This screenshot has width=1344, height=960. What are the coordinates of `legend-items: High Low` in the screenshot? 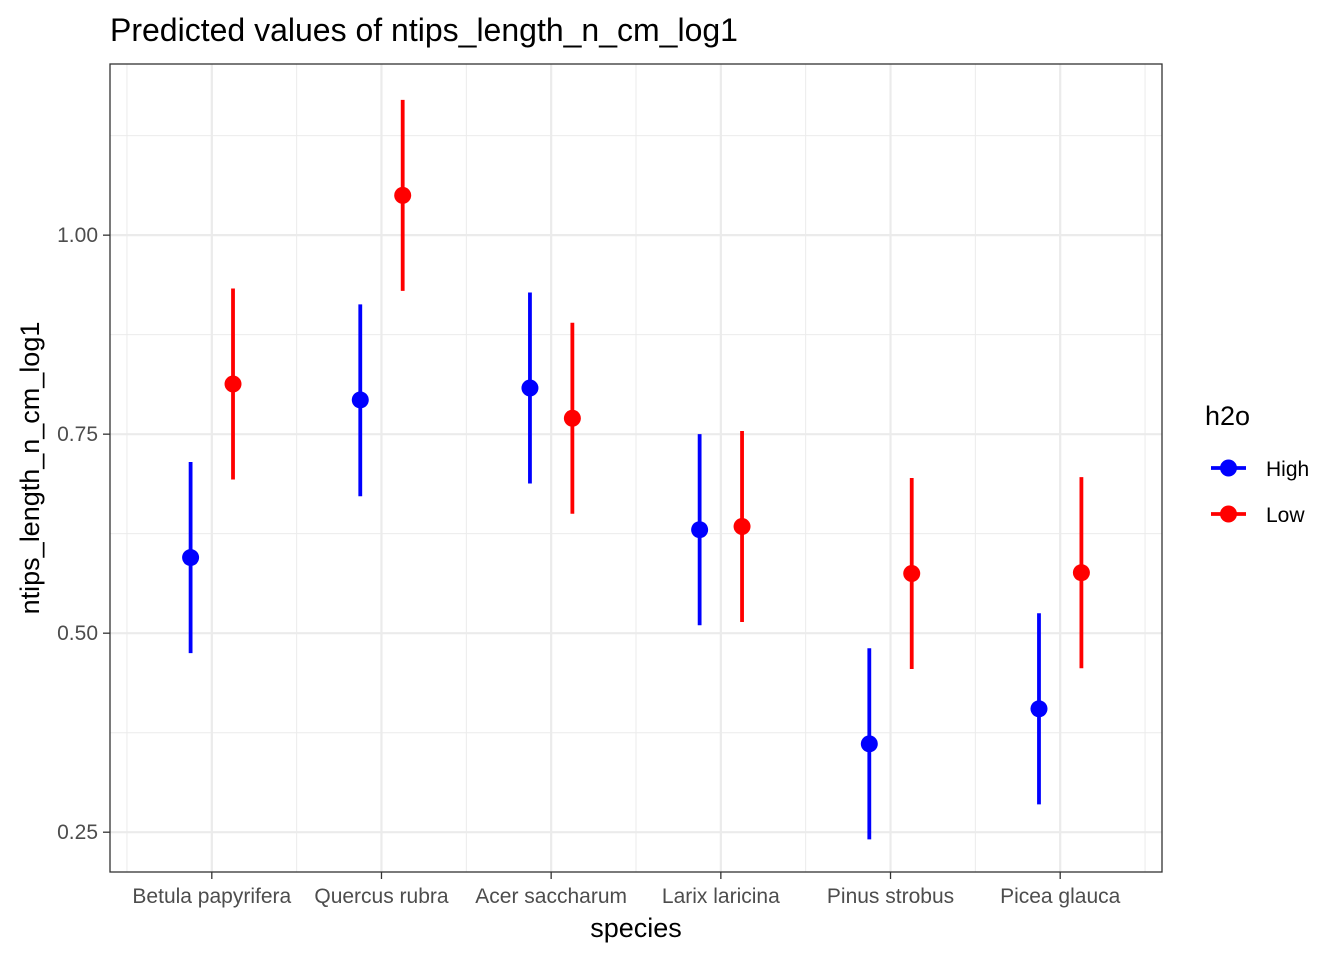 It's located at (1260, 492).